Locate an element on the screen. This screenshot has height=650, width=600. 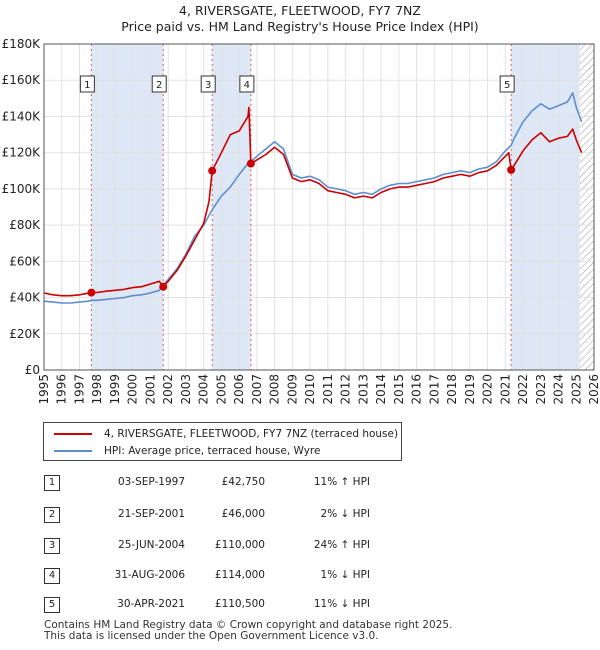
transaction-badge: 5 is located at coordinates (52, 605).